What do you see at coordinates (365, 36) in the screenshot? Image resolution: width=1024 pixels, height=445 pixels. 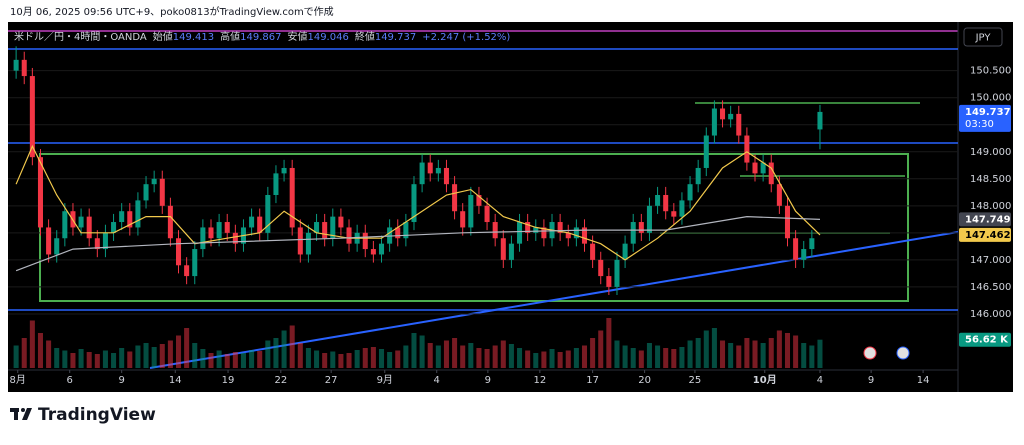 I see `legend-label: 終値` at bounding box center [365, 36].